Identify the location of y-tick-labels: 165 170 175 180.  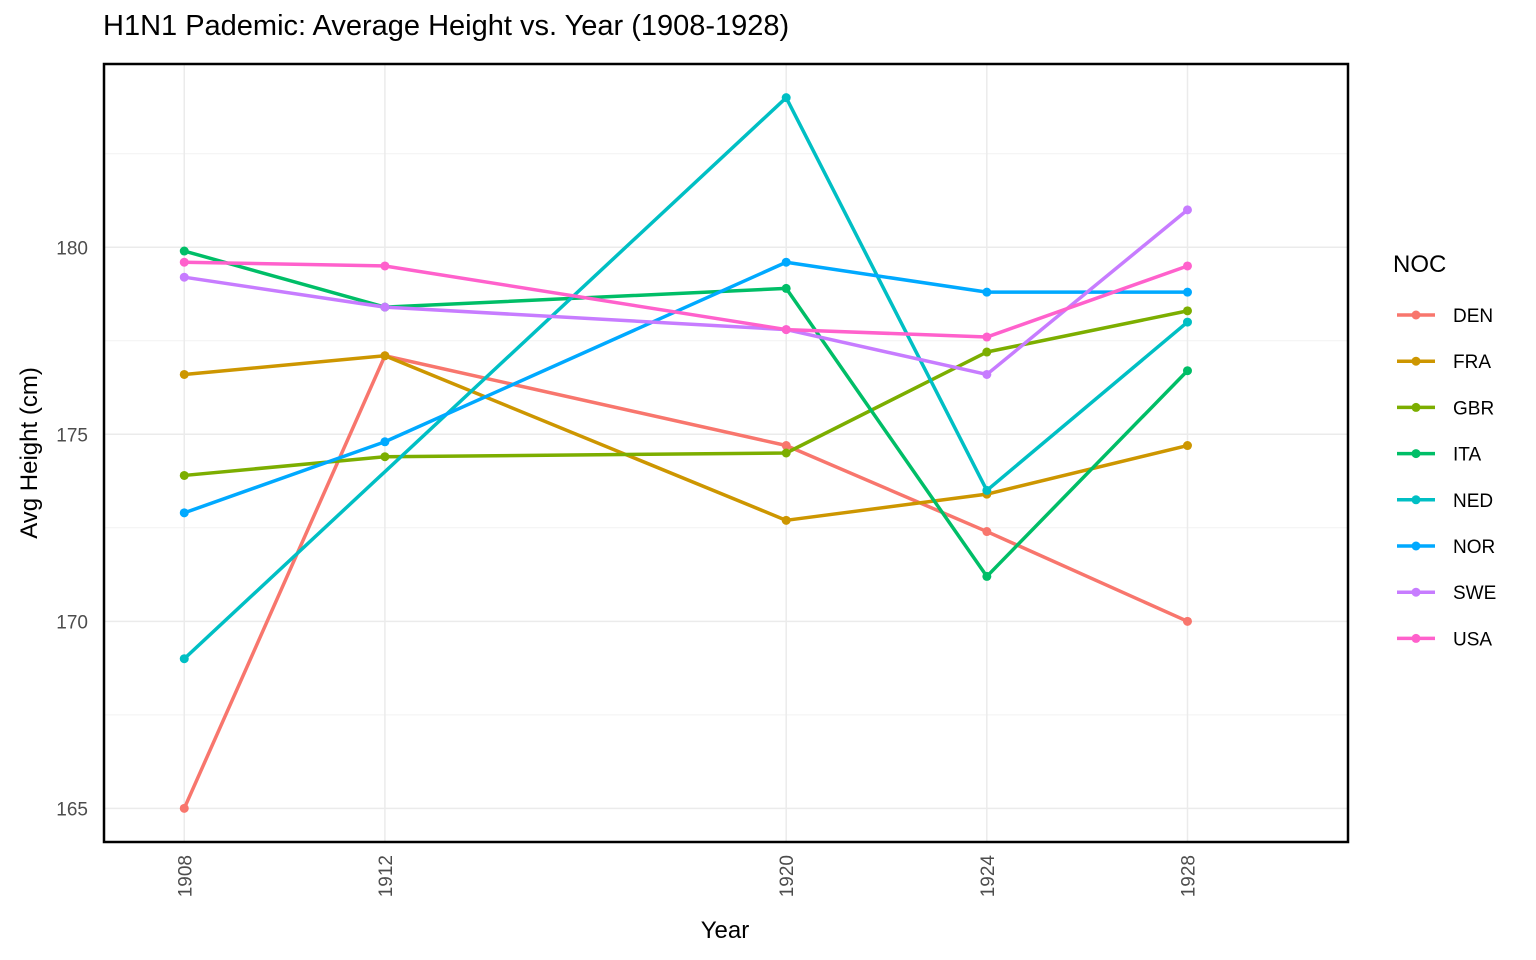
(72, 529).